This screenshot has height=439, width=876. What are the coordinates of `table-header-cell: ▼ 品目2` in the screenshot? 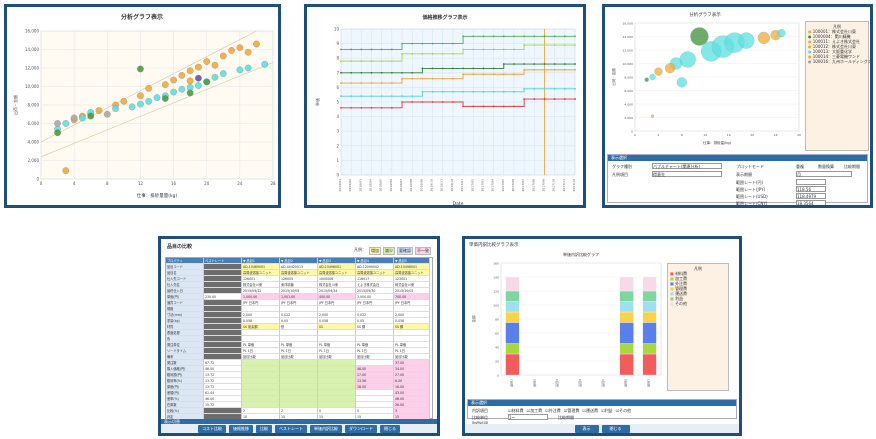 It's located at (299, 261).